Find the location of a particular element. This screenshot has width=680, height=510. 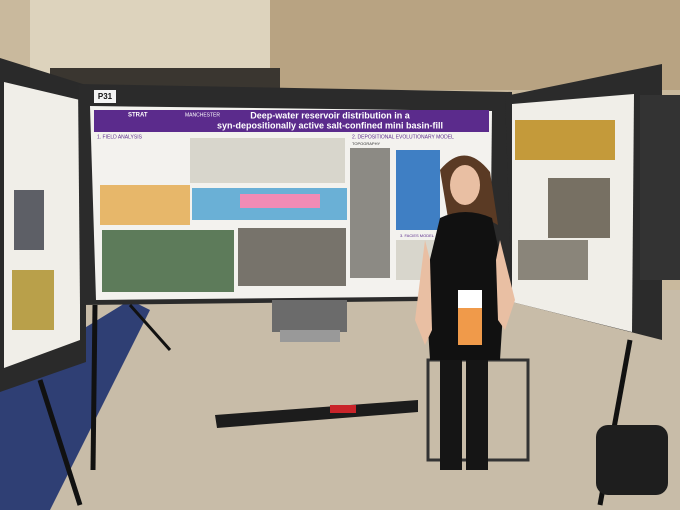

tube-label is located at coordinates (343, 409).